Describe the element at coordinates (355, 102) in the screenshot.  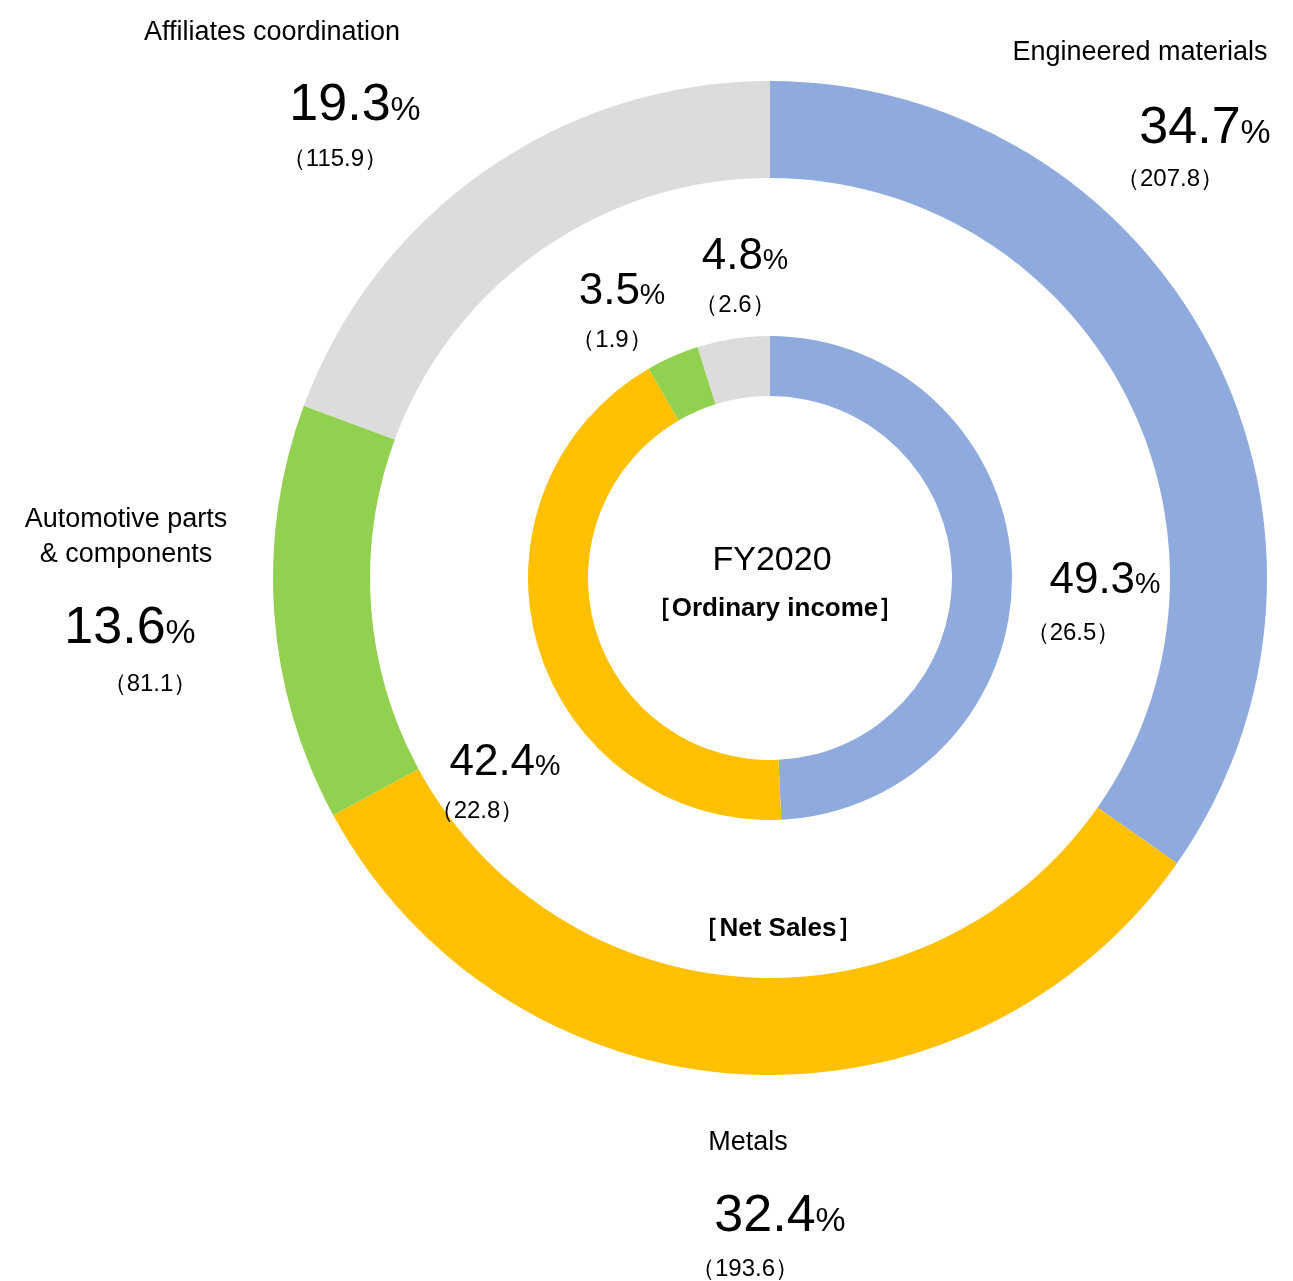
I see `text: 19.3%` at that location.